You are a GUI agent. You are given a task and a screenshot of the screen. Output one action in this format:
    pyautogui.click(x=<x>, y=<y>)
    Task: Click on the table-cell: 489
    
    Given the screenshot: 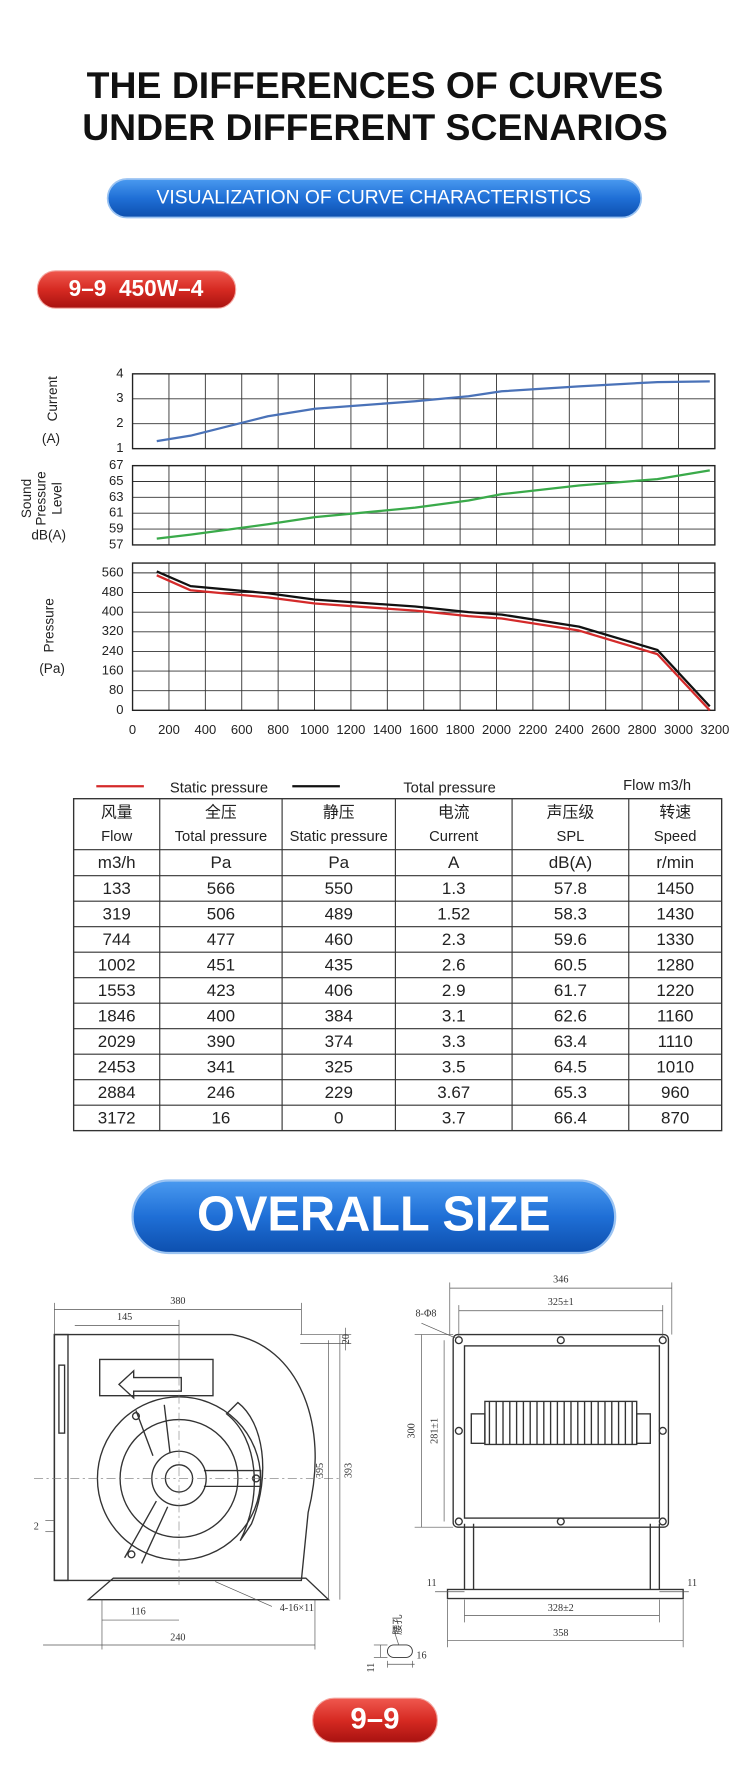 What is the action you would take?
    pyautogui.click(x=339, y=914)
    